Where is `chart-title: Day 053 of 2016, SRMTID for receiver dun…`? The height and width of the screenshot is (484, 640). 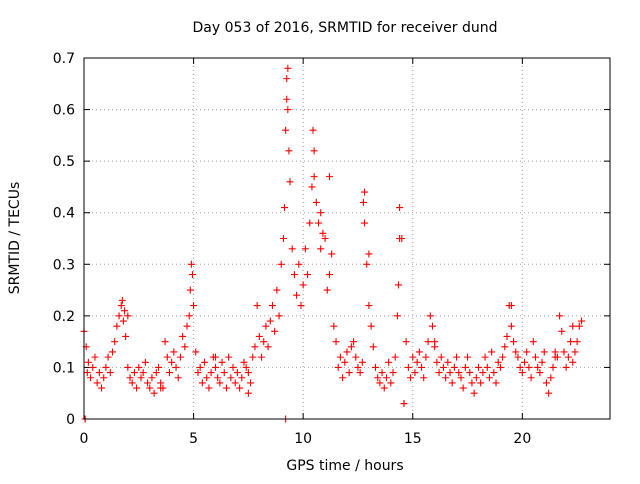
chart-title: Day 053 of 2016, SRMTID for receiver dun… is located at coordinates (345, 28).